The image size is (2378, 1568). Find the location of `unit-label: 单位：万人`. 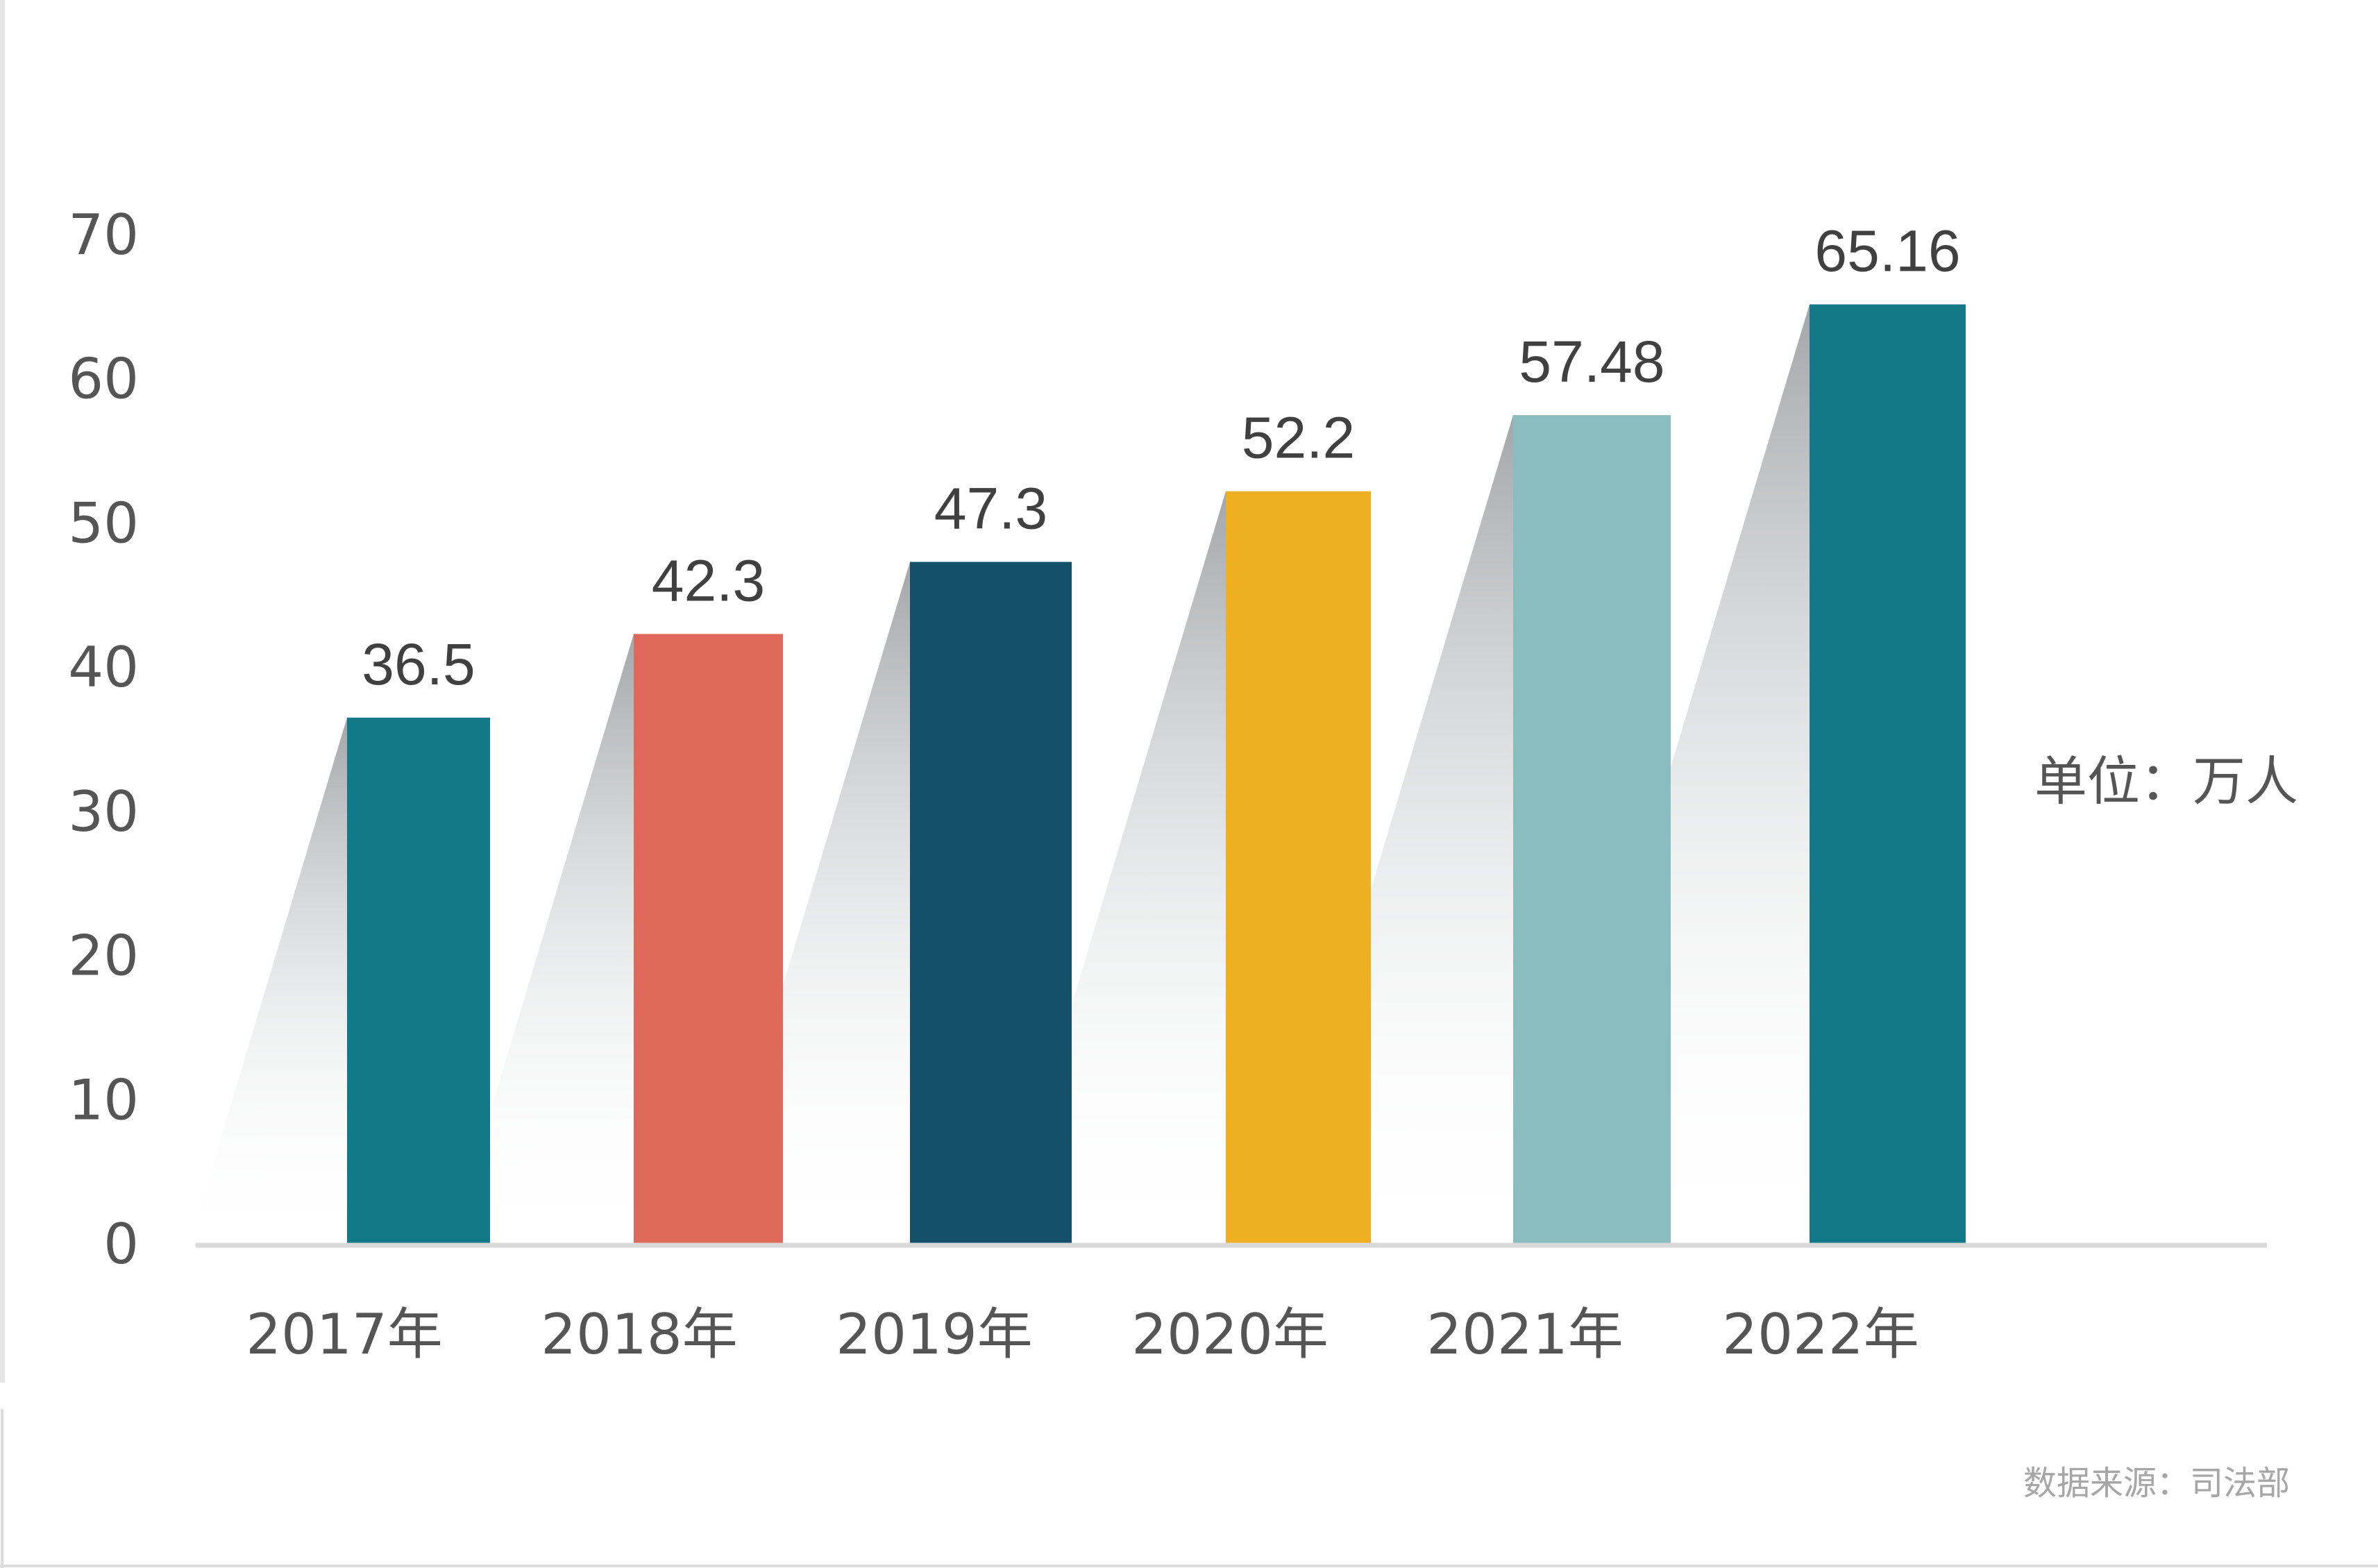

unit-label: 单位：万人 is located at coordinates (2166, 781).